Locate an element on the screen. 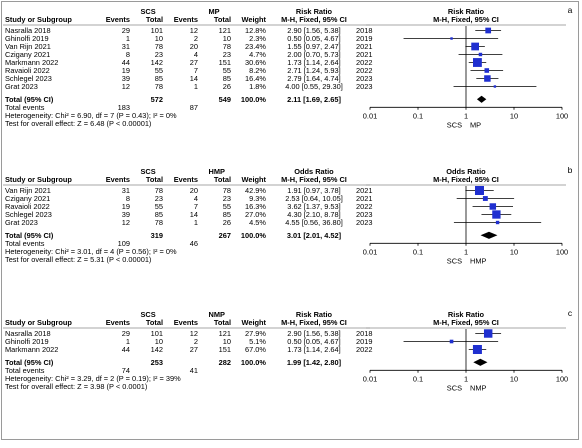 This screenshot has width=582, height=448. axis-tick-label: 1 is located at coordinates (466, 378).